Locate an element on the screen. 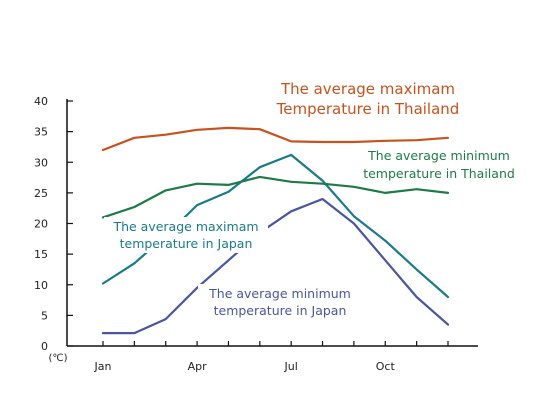 The height and width of the screenshot is (404, 547). series-label-thai-min: temperature in Thailand is located at coordinates (439, 173).